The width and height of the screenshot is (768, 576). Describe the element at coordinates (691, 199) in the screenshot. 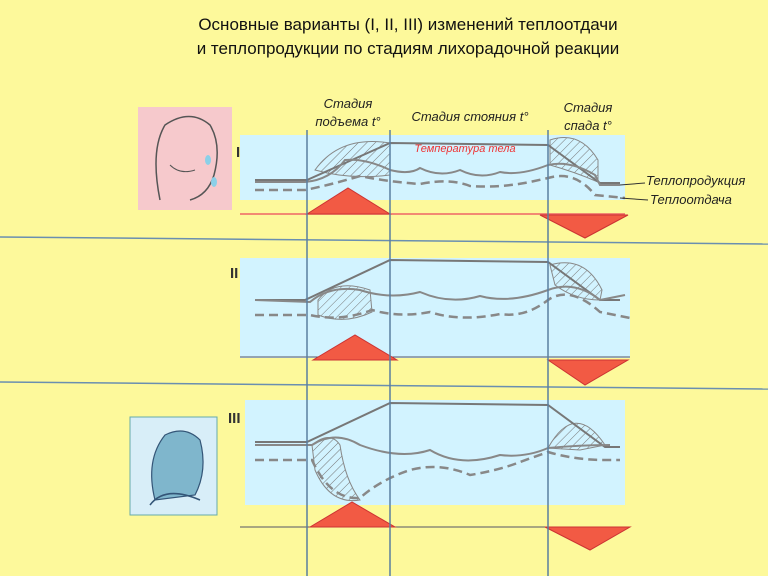

I see `heat-loss-label: Теплоотдача` at that location.